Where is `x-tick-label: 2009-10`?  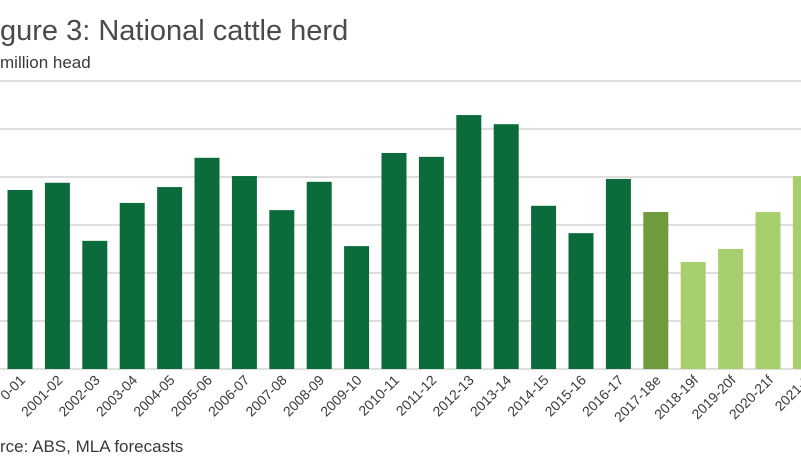 x-tick-label: 2009-10 is located at coordinates (341, 396).